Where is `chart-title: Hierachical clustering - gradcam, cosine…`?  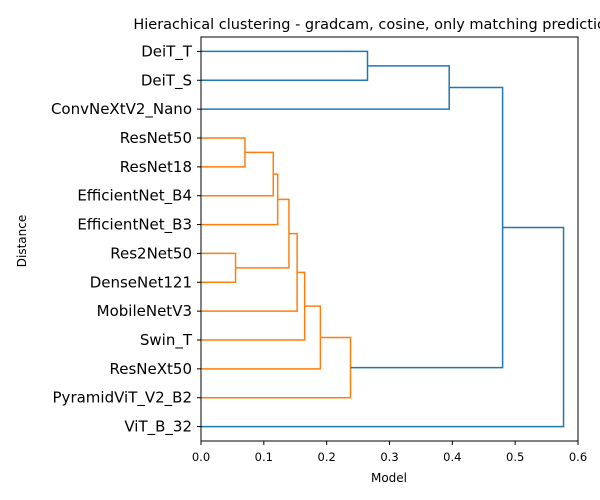 chart-title: Hierachical clustering - gradcam, cosine… is located at coordinates (366, 25).